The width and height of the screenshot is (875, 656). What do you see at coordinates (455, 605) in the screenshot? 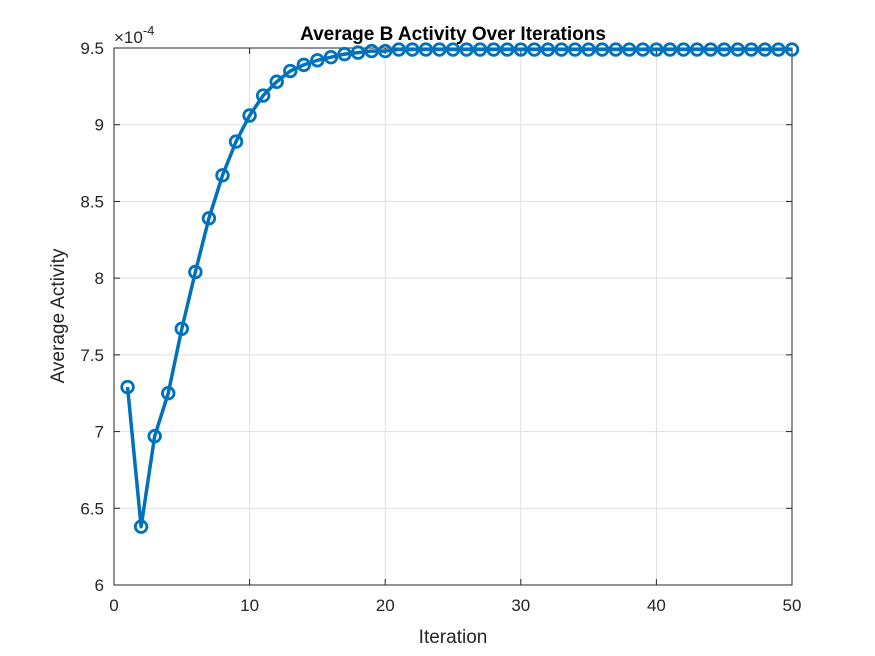
I see `x-tick-labels: 0 10 20 30 40 50` at bounding box center [455, 605].